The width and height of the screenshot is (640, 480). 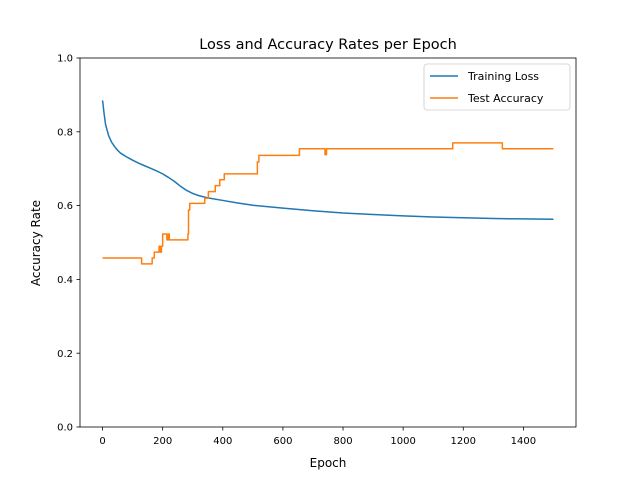 What do you see at coordinates (463, 441) in the screenshot?
I see `x-tick-label: 1200` at bounding box center [463, 441].